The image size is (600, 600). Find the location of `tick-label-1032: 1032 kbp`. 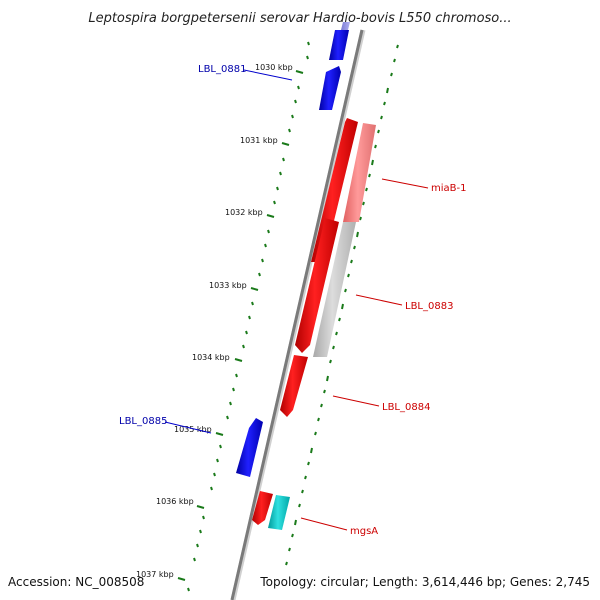

tick-label-1032: 1032 kbp is located at coordinates (244, 212).